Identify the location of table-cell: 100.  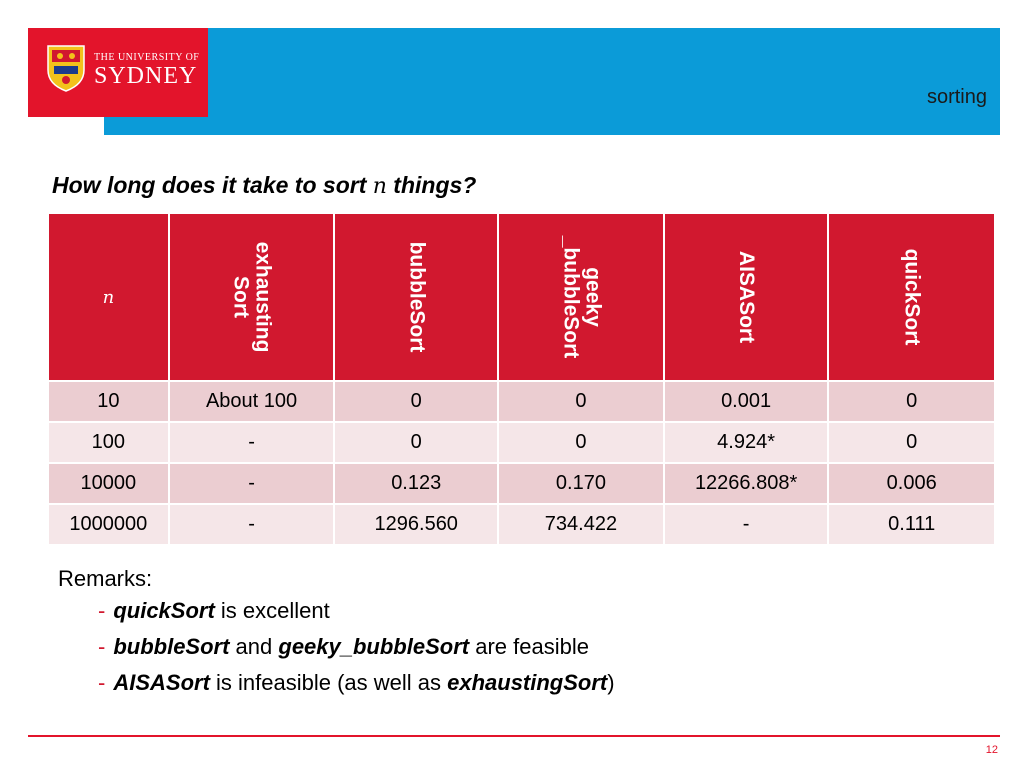
(108, 442).